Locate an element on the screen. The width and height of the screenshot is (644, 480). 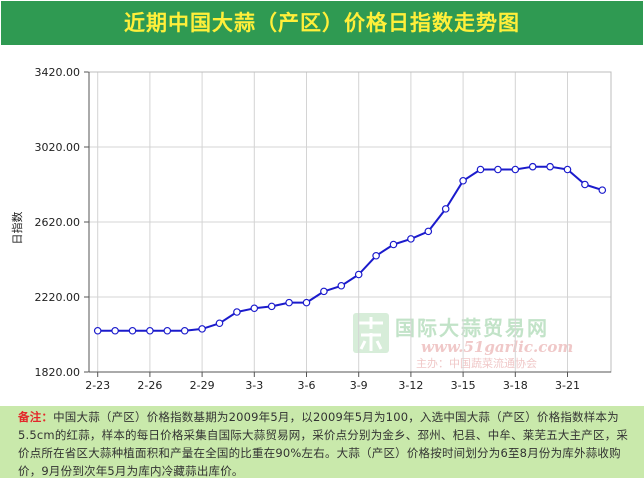
x-tick-labels: 2-23 2-26 2-29 3-3 3-6 3-9 3-12 3-15 3-18 3-21 is located at coordinates (332, 385).